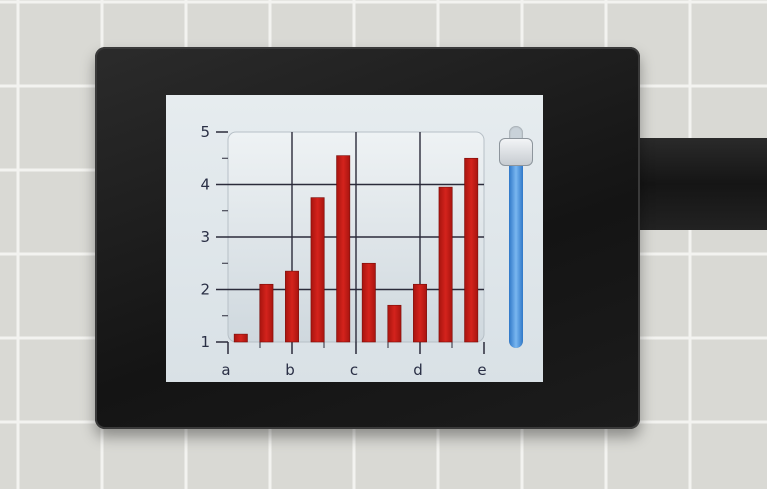  Describe the element at coordinates (290, 370) in the screenshot. I see `x-tick-label: b` at that location.